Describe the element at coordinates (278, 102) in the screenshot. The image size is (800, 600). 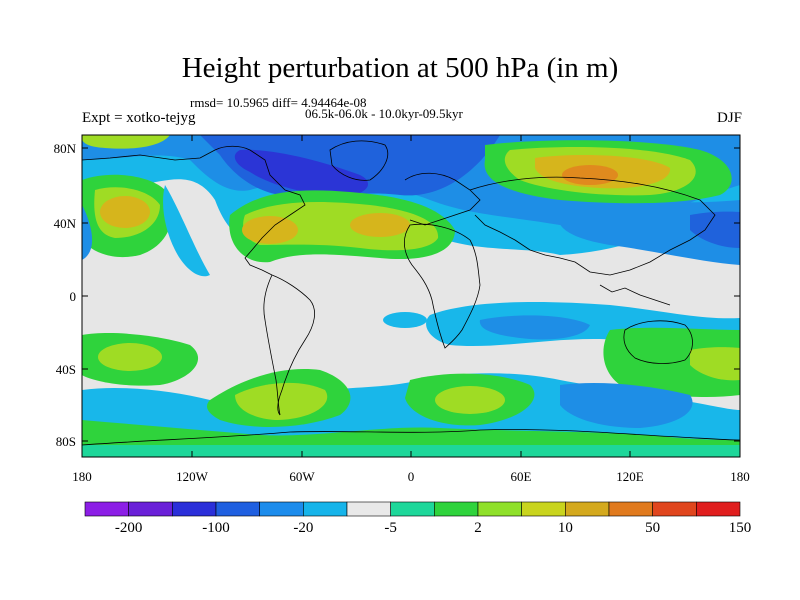
I see `stats-line: rmsd= 10.5965 diff= 4.94464e-08` at that location.